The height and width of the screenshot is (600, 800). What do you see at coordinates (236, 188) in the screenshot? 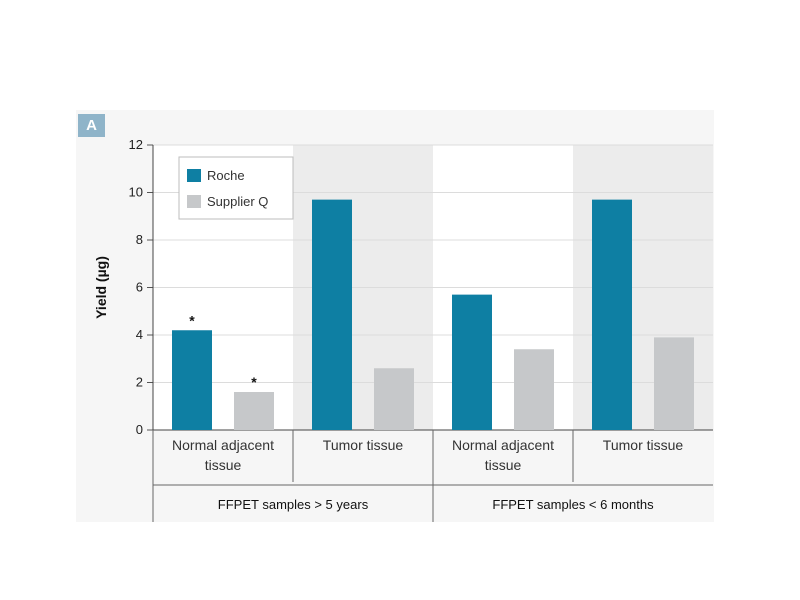
I see `legend-box` at bounding box center [236, 188].